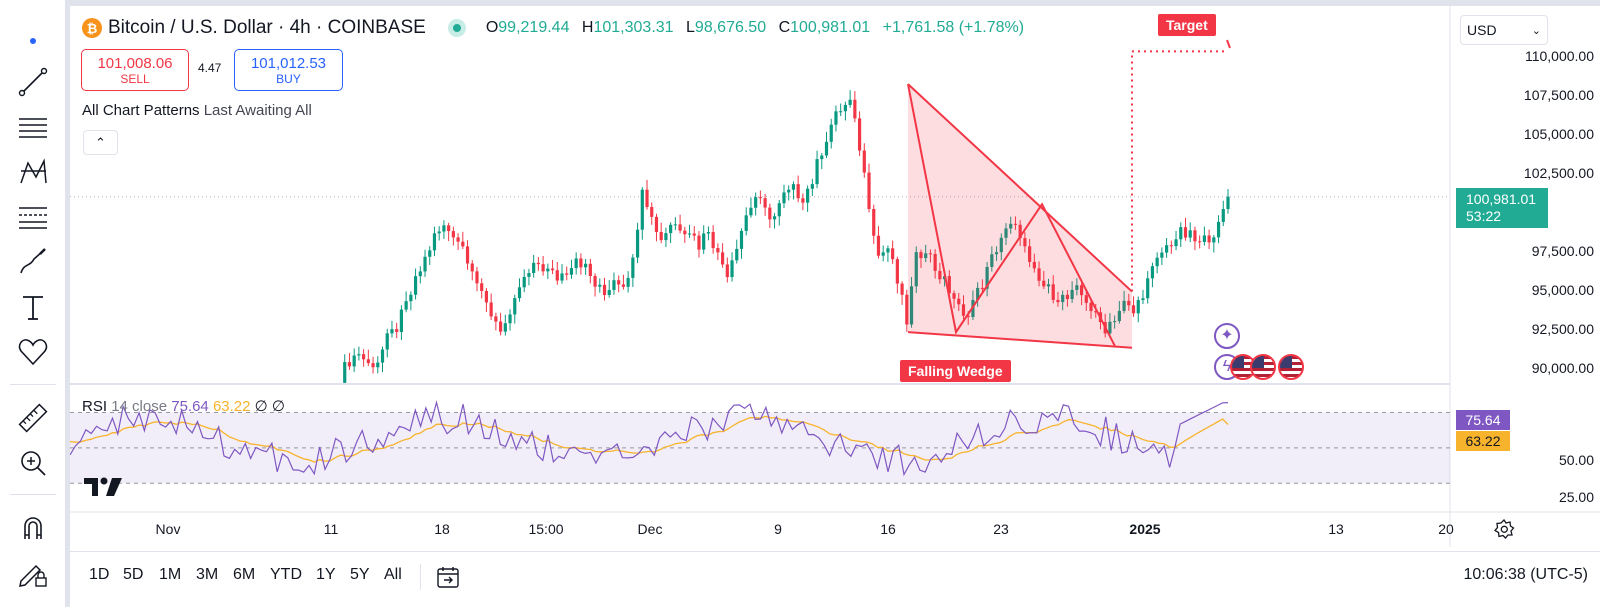 The width and height of the screenshot is (1600, 607). Describe the element at coordinates (1228, 44) in the screenshot. I see `target-pointer` at that location.